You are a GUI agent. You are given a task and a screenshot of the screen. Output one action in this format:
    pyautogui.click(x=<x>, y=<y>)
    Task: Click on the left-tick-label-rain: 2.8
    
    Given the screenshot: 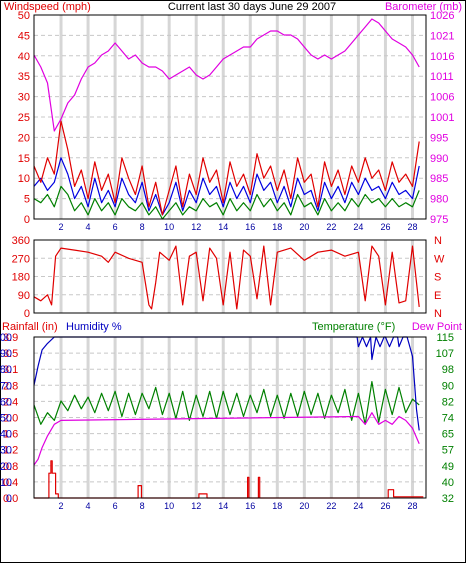 What is the action you would take?
    pyautogui.click(x=10, y=386)
    